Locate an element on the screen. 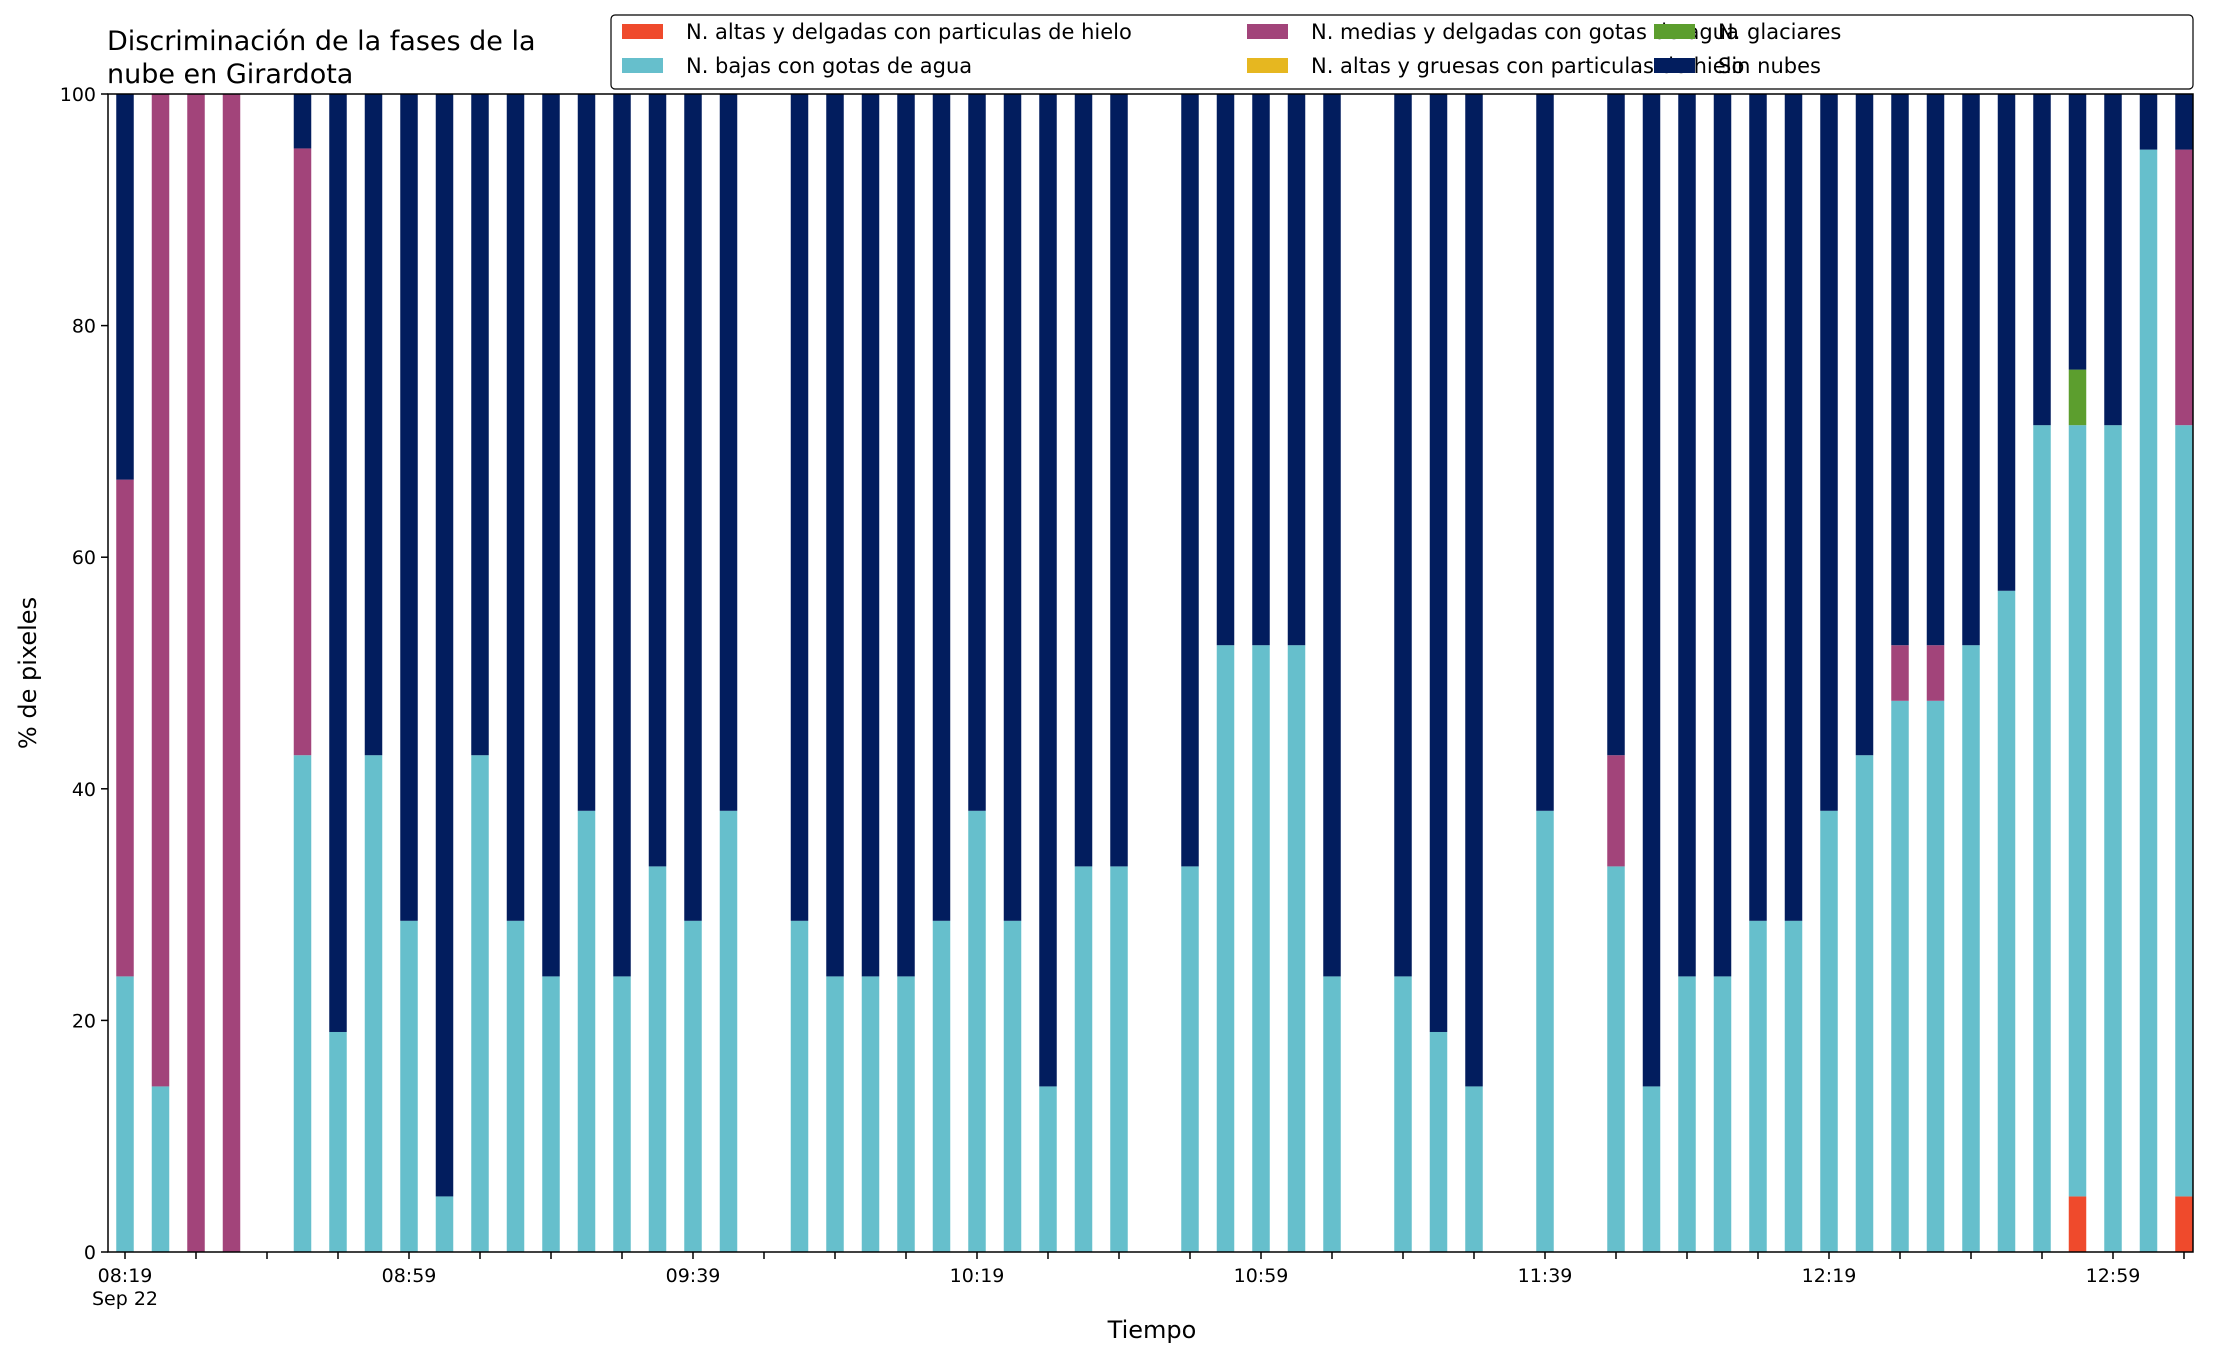  y-tick-label: 100 is located at coordinates (78, 95).